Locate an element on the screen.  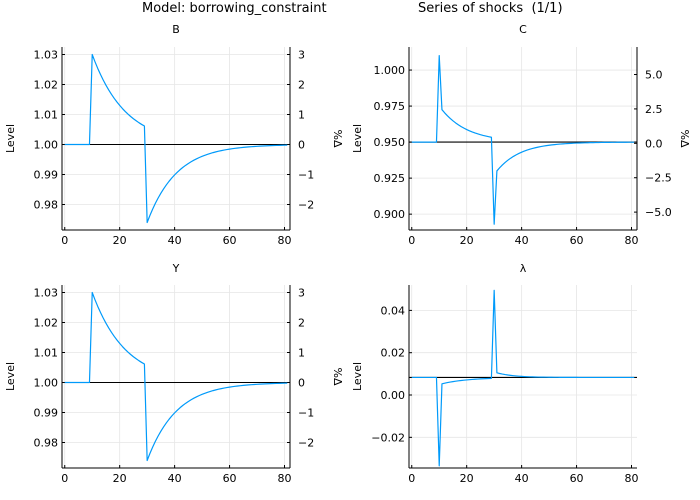
subplot-title: Y is located at coordinates (176, 268).